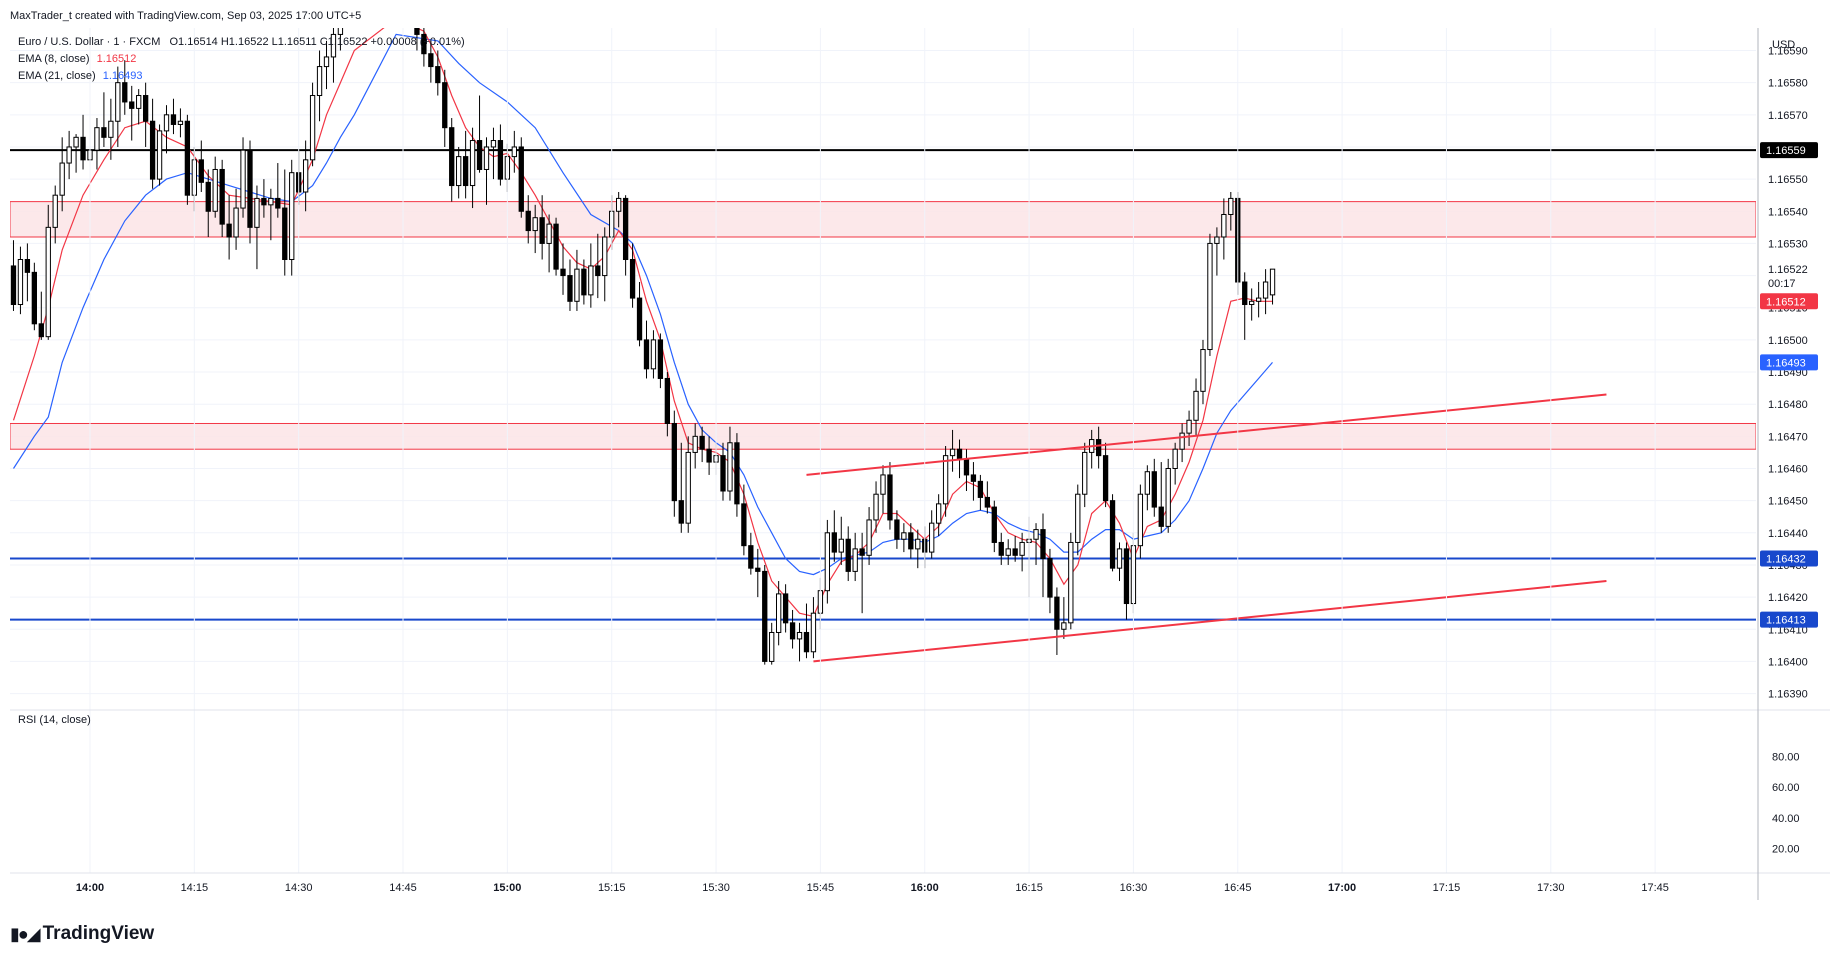 This screenshot has height=964, width=1830. I want to click on price-tick-label: 1.16470, so click(1788, 437).